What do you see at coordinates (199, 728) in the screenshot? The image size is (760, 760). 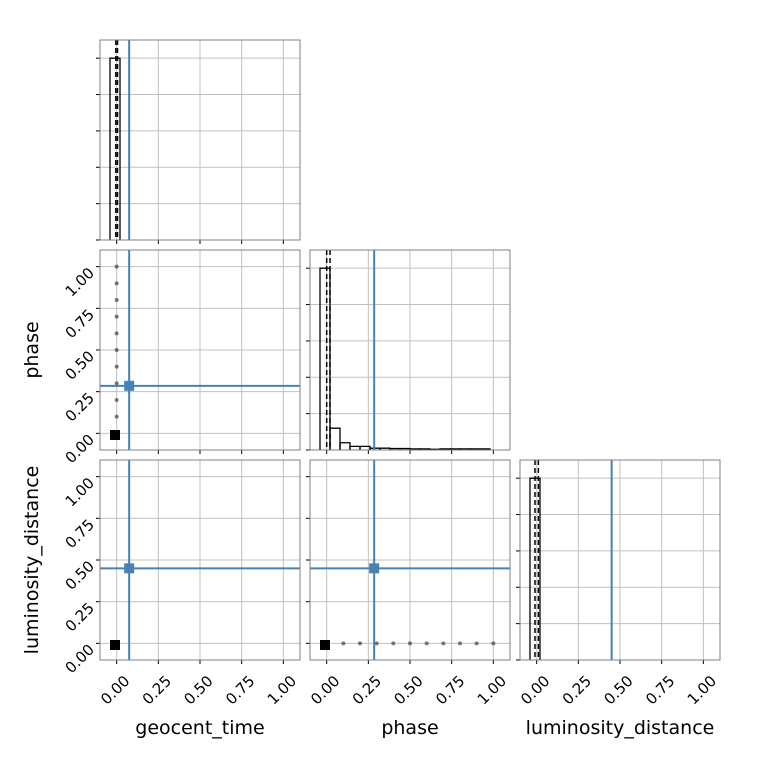 I see `x-axis-label: geocent_time` at bounding box center [199, 728].